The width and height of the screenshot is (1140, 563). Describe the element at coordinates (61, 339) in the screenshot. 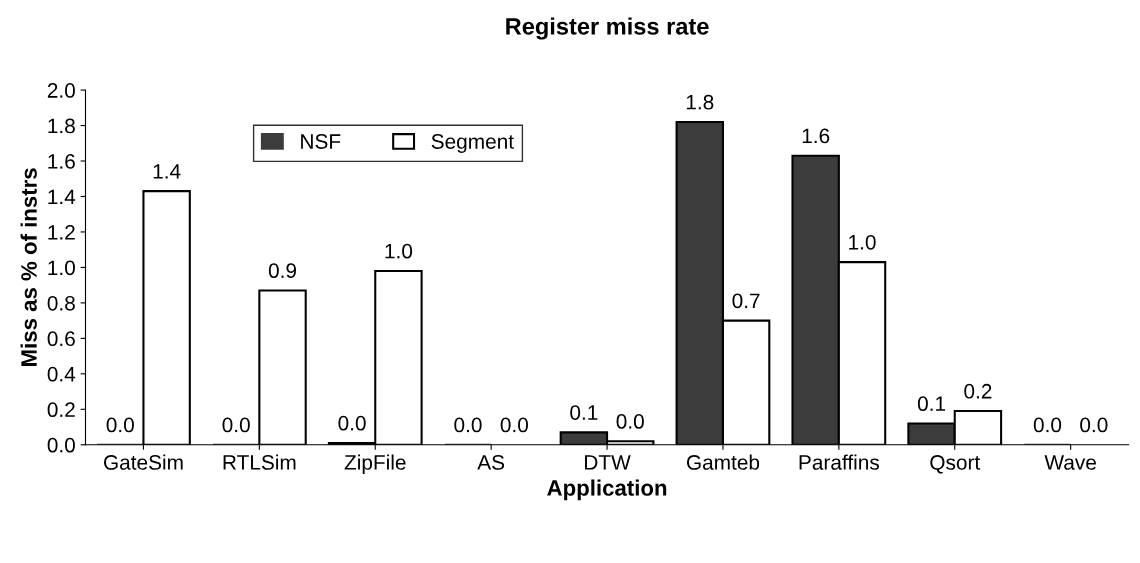

I see `y-tick-label: 0.6` at that location.